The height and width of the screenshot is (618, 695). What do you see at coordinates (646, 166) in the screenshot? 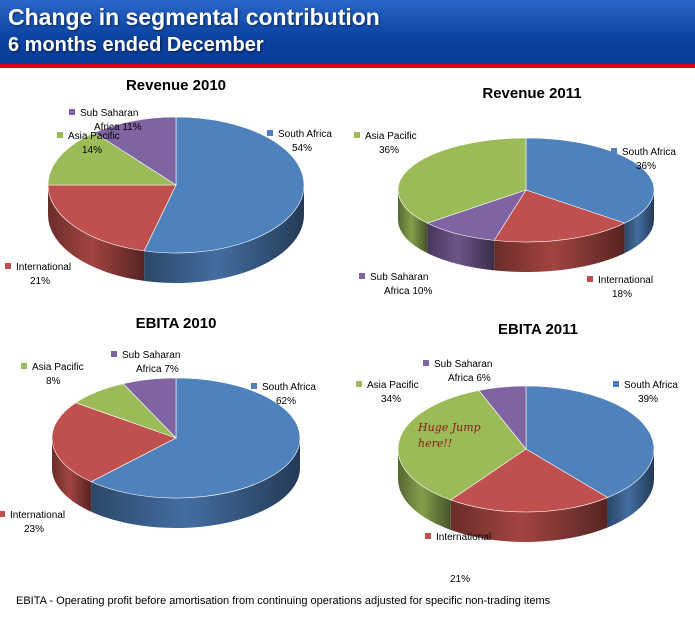
I see `data-label-south-africa: 36%` at bounding box center [646, 166].